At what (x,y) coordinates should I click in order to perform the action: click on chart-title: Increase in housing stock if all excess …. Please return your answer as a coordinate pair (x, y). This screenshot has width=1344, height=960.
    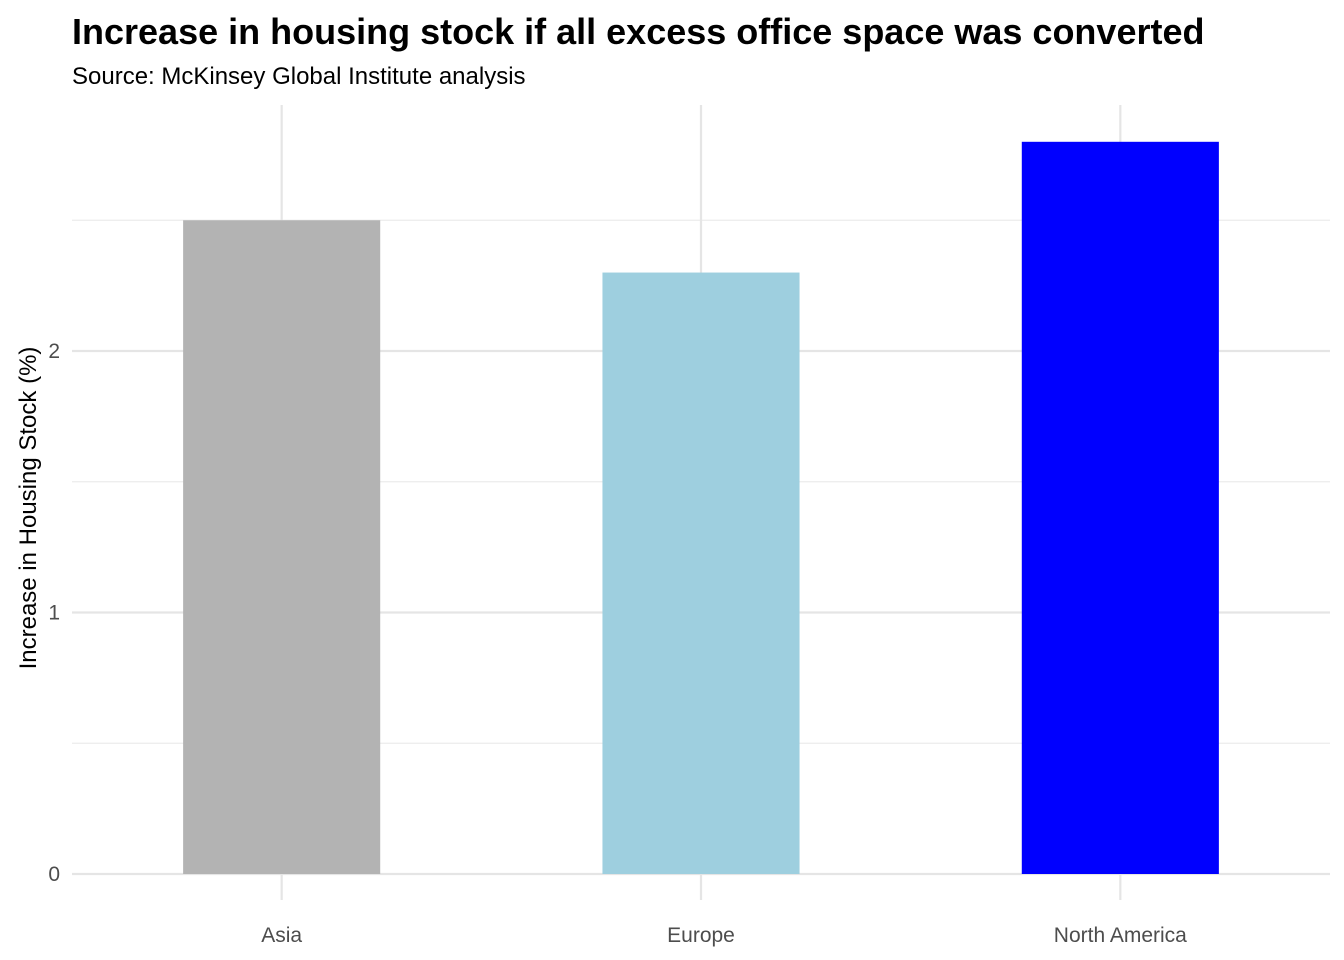
    Looking at the image, I should click on (638, 31).